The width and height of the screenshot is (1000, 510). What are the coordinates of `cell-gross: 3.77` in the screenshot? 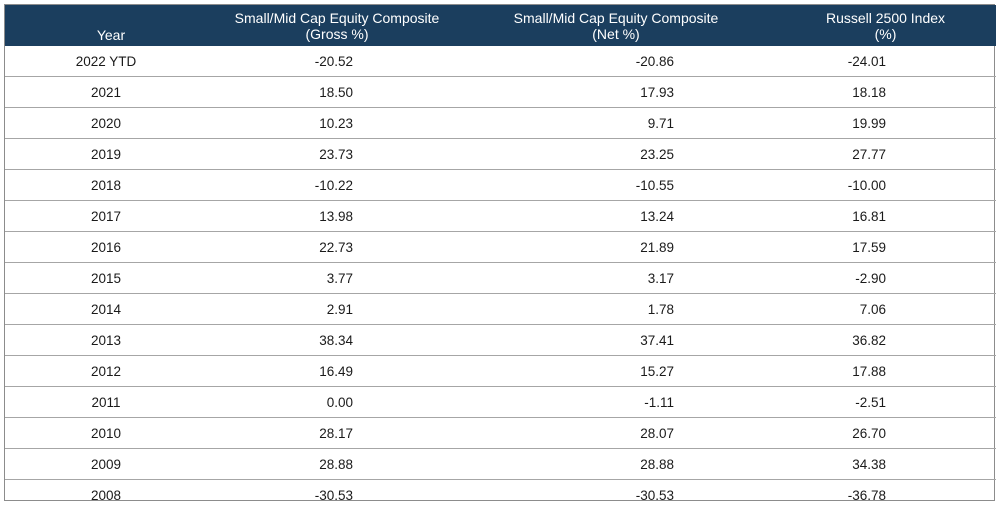 It's located at (337, 278).